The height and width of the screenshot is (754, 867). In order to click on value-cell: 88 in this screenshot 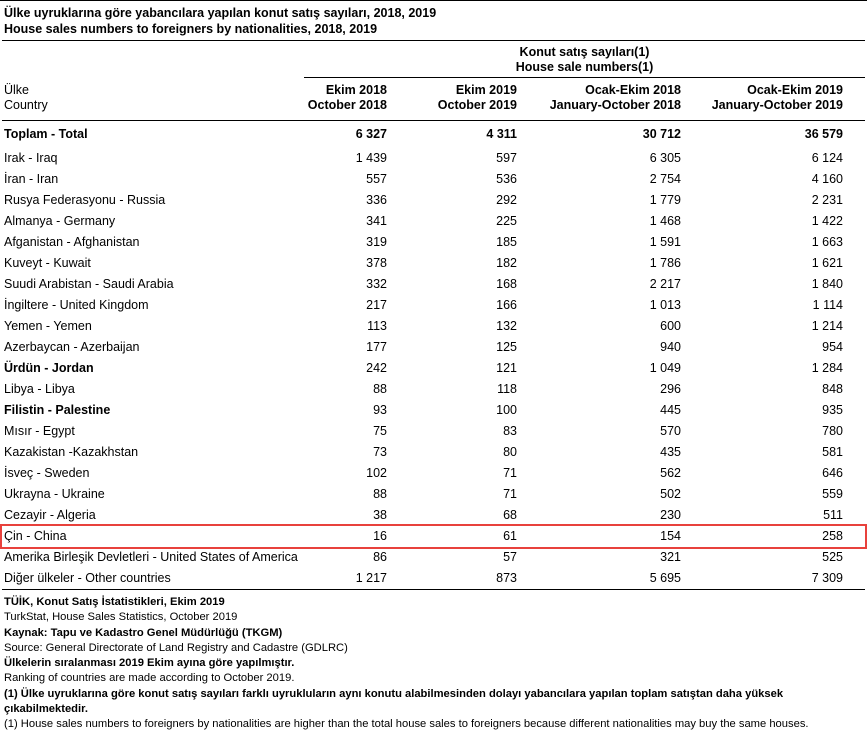, I will do `click(380, 389)`.